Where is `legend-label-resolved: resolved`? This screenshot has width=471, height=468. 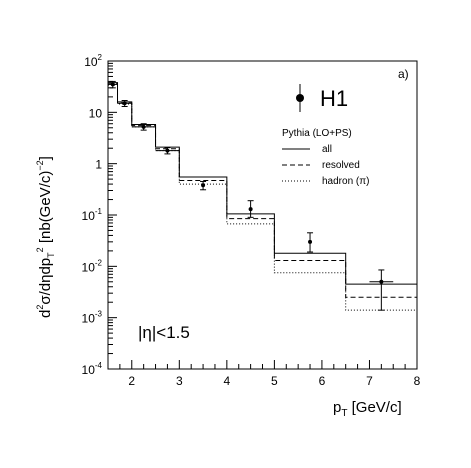
legend-label-resolved: resolved is located at coordinates (341, 165).